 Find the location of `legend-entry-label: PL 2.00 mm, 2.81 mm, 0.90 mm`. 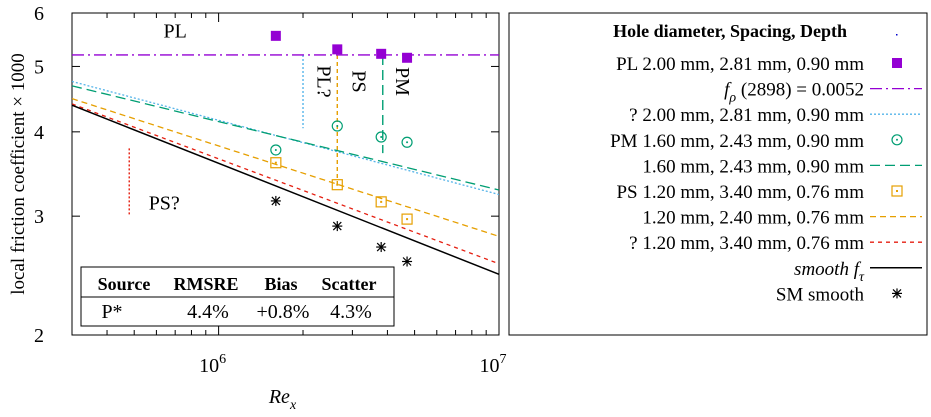

legend-entry-label: PL 2.00 mm, 2.81 mm, 0.90 mm is located at coordinates (740, 64).